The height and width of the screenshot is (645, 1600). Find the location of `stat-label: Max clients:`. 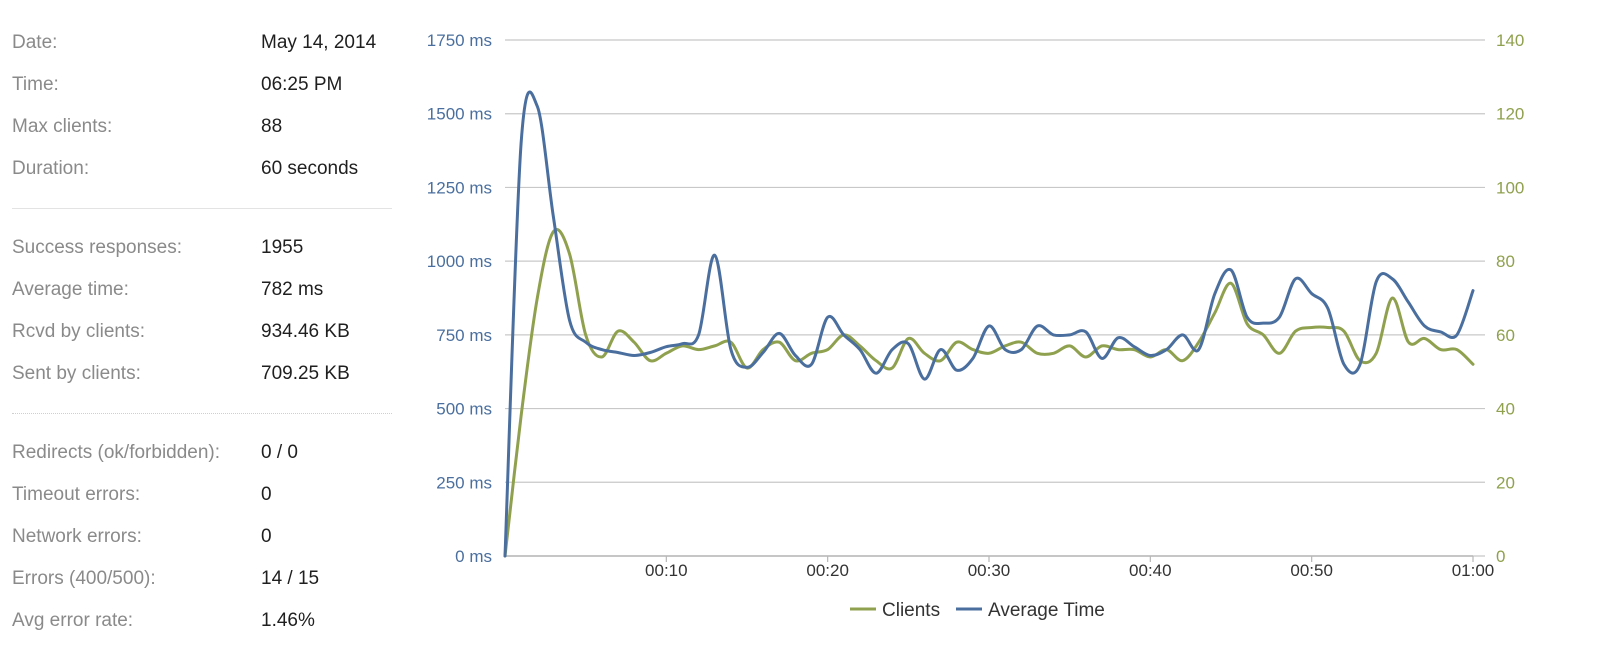

stat-label: Max clients: is located at coordinates (62, 126).